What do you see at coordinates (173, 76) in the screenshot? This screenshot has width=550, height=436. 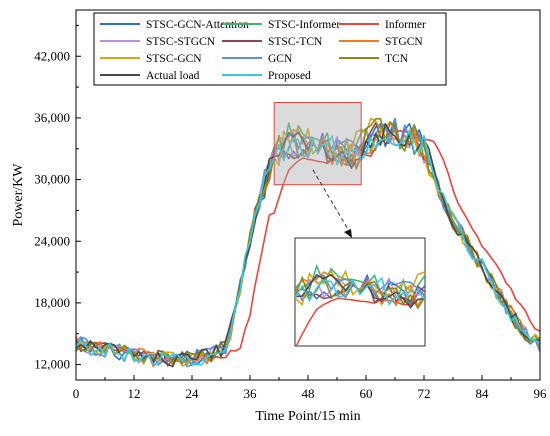 I see `legend-label-actual-load: Actual load` at bounding box center [173, 76].